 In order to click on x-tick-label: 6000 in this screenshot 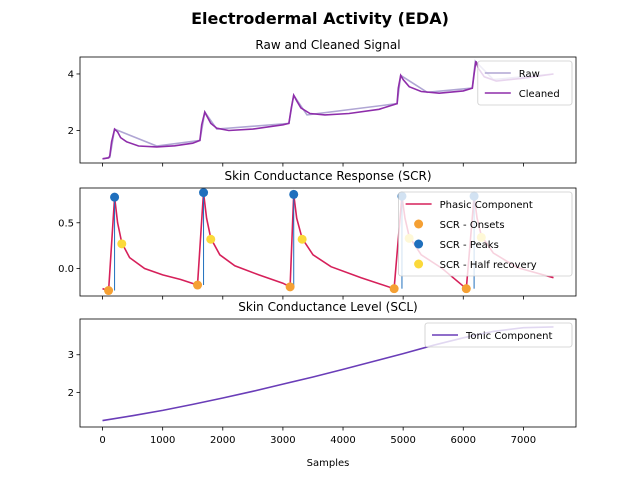, I will do `click(463, 440)`.